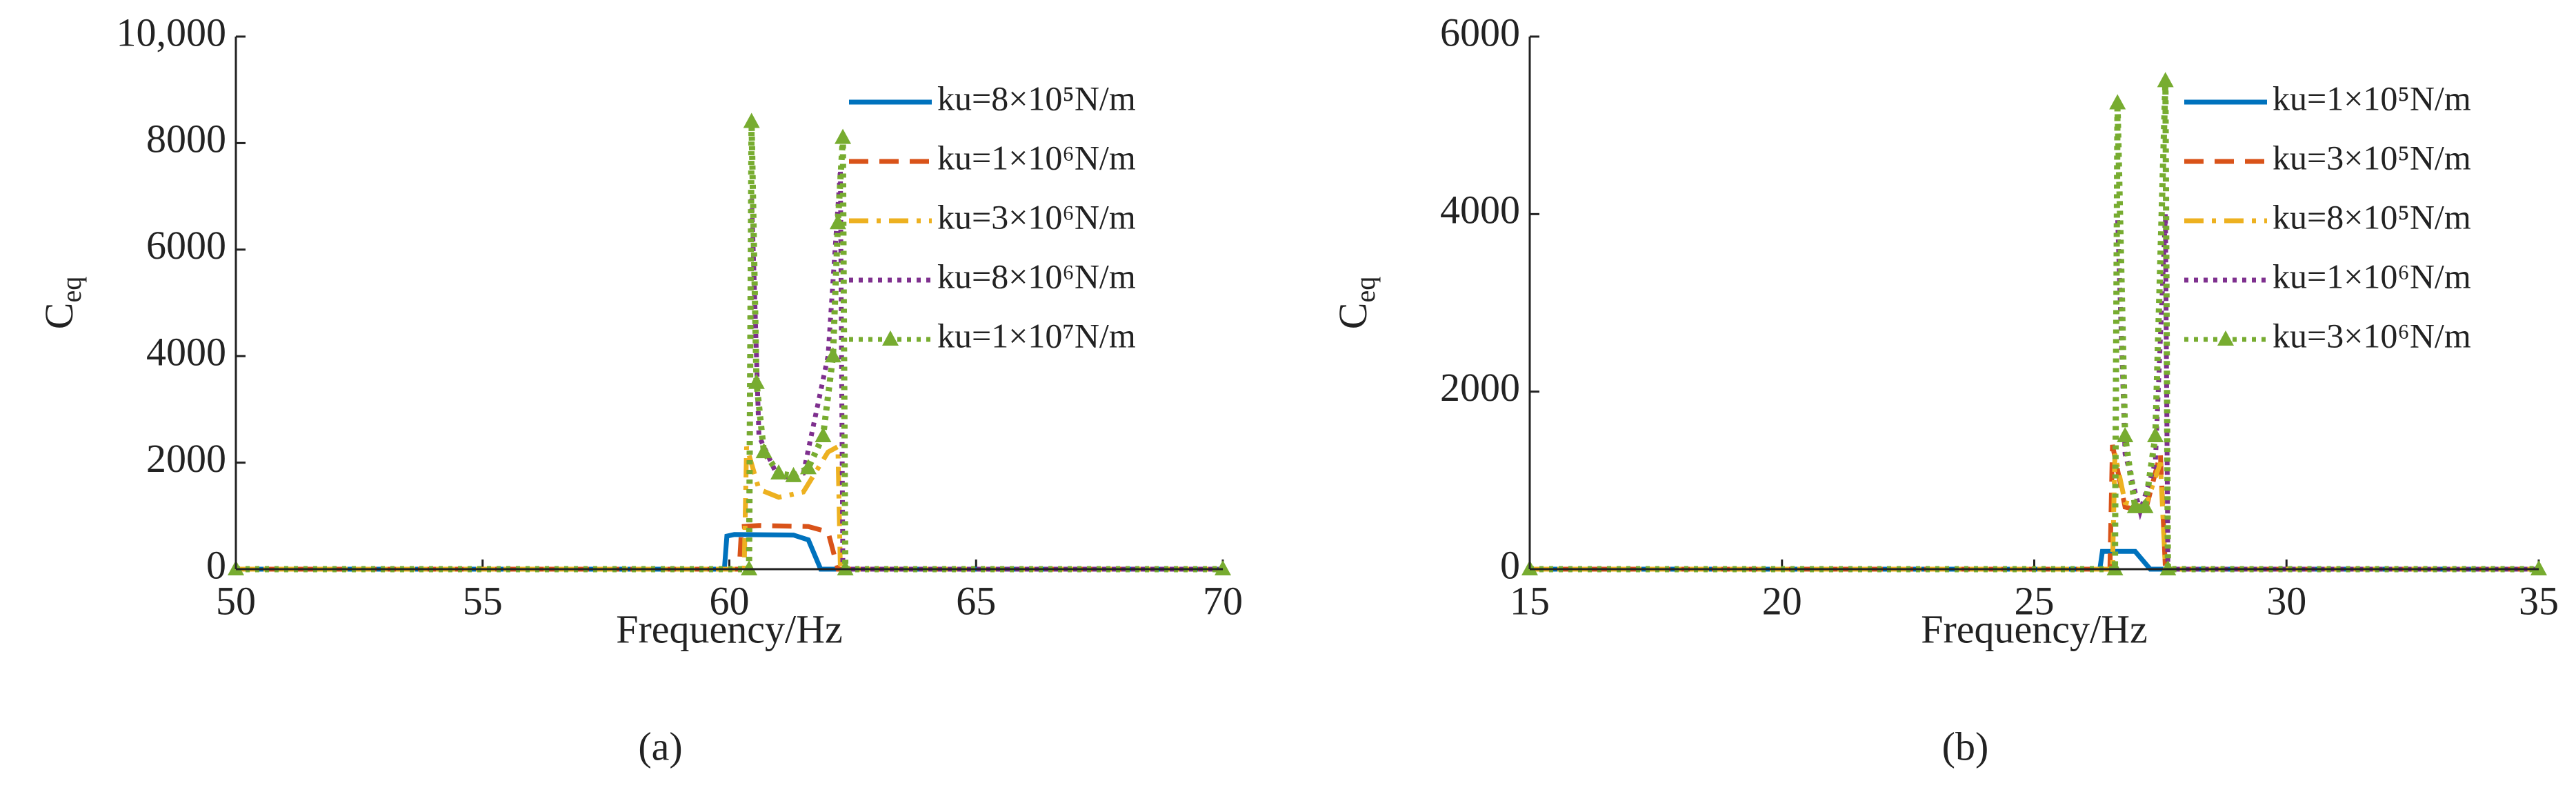  I want to click on legend-label: ku=1×10⁷N/m, so click(1036, 335).